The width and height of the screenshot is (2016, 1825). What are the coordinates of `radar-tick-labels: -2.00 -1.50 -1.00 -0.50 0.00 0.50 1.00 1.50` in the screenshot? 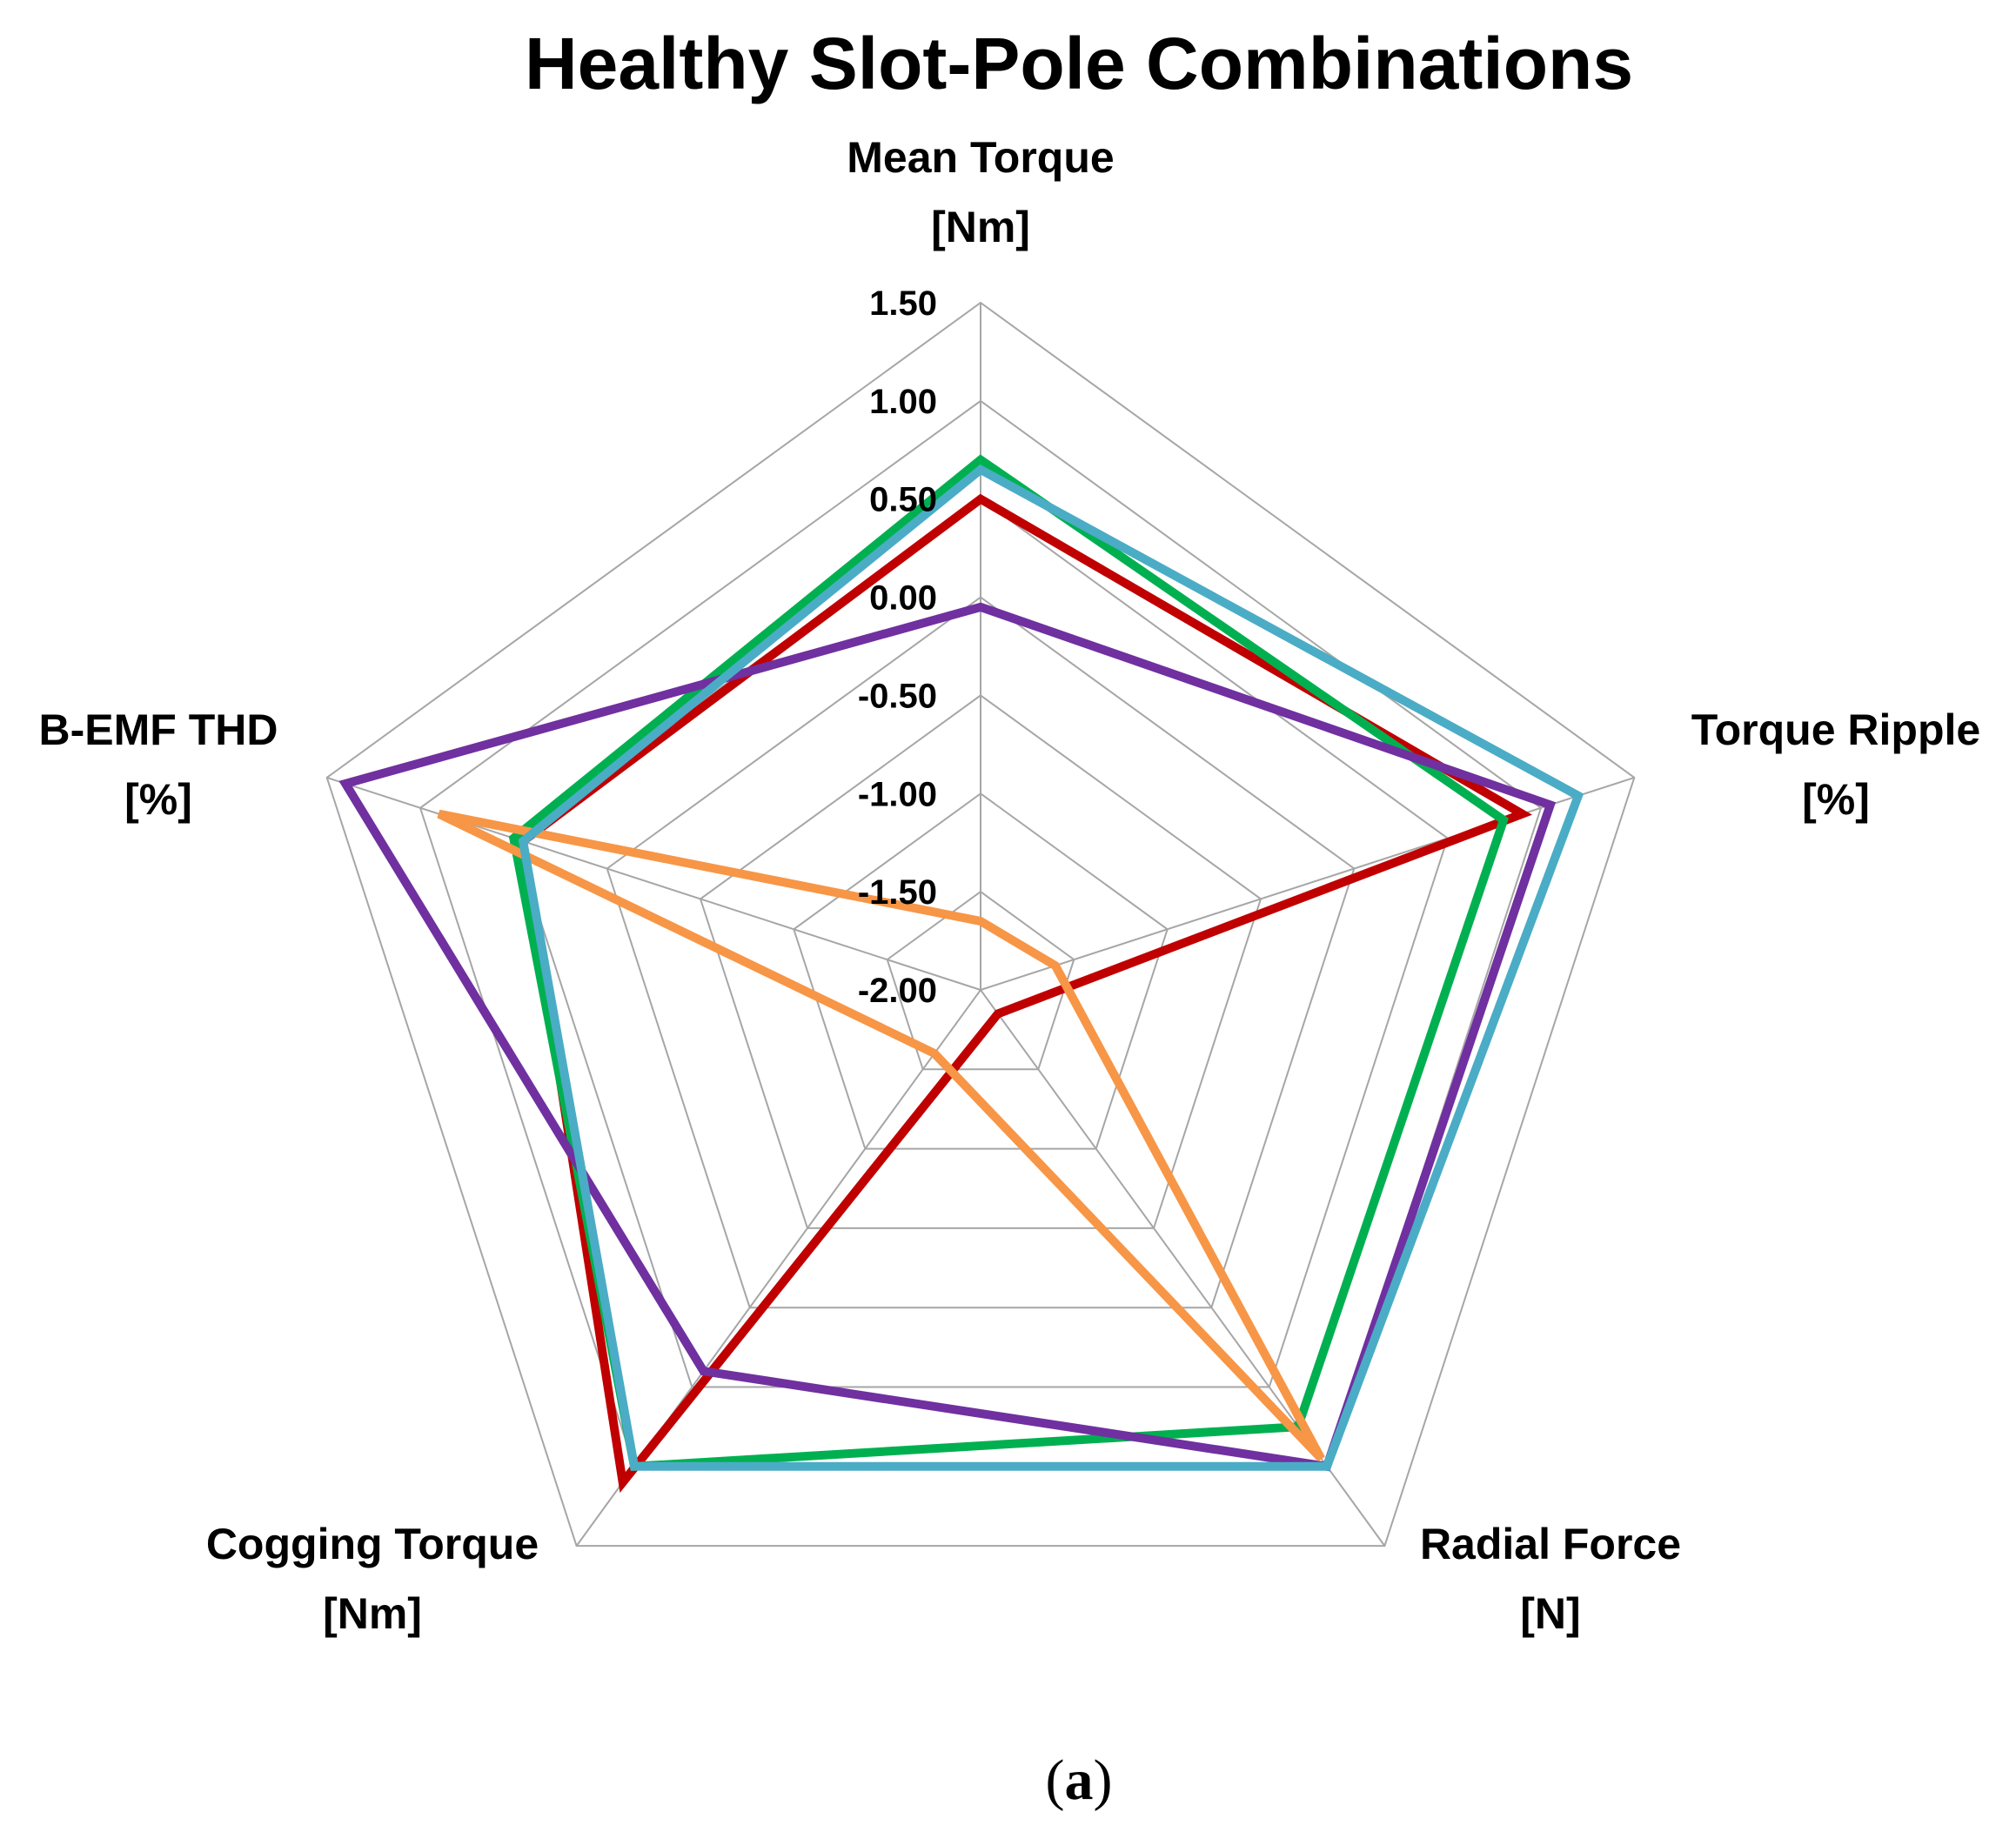 It's located at (897, 647).